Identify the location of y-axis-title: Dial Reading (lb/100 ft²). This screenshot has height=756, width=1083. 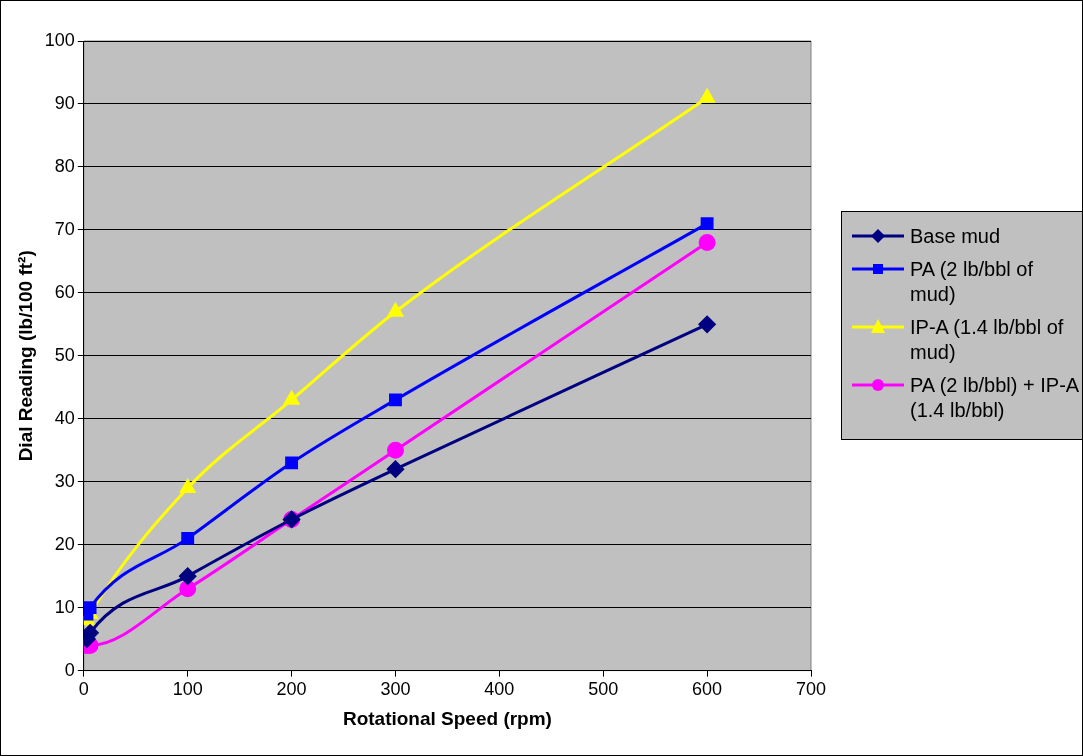
(25, 356).